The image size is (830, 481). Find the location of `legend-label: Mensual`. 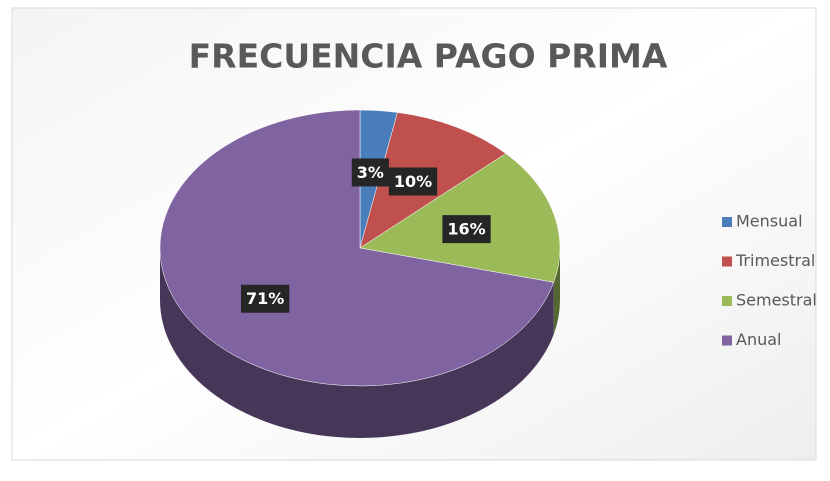

legend-label: Mensual is located at coordinates (769, 221).